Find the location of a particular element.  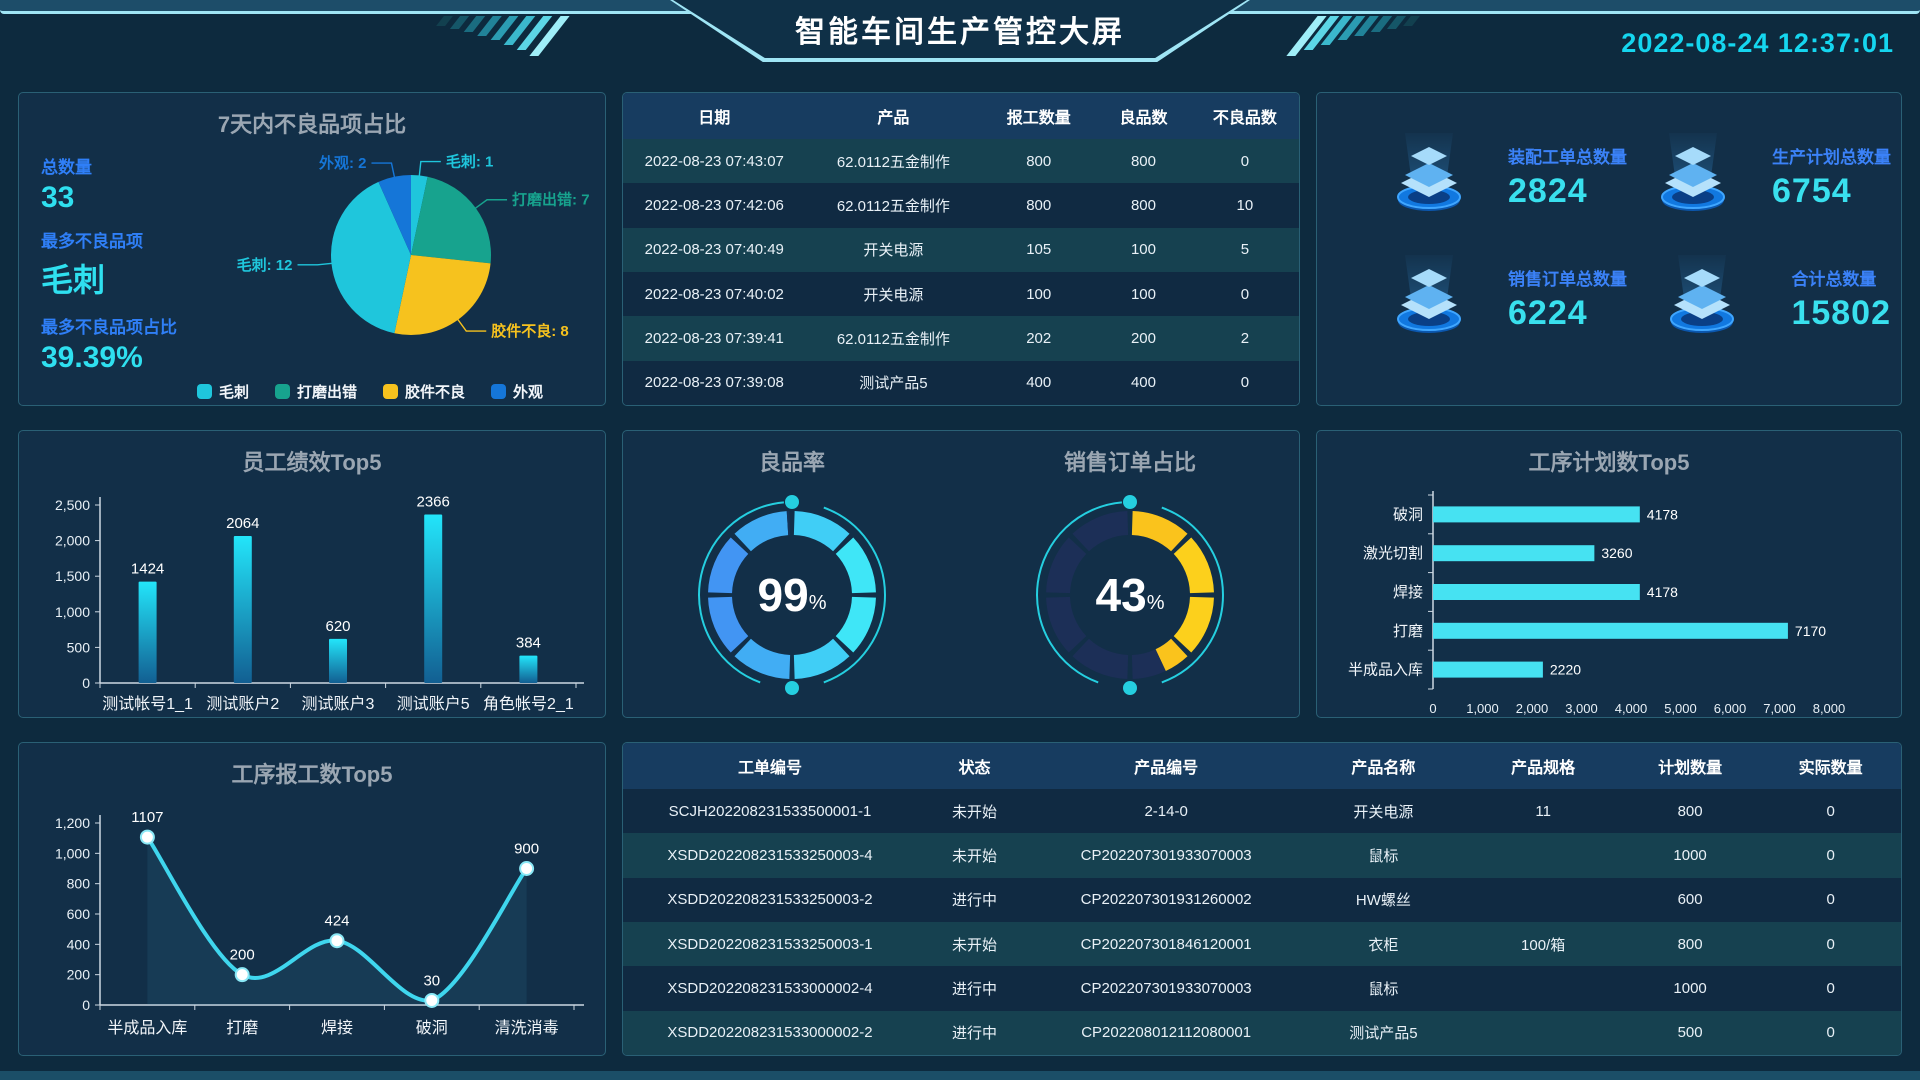

stat-value: 2824 is located at coordinates (1548, 191).